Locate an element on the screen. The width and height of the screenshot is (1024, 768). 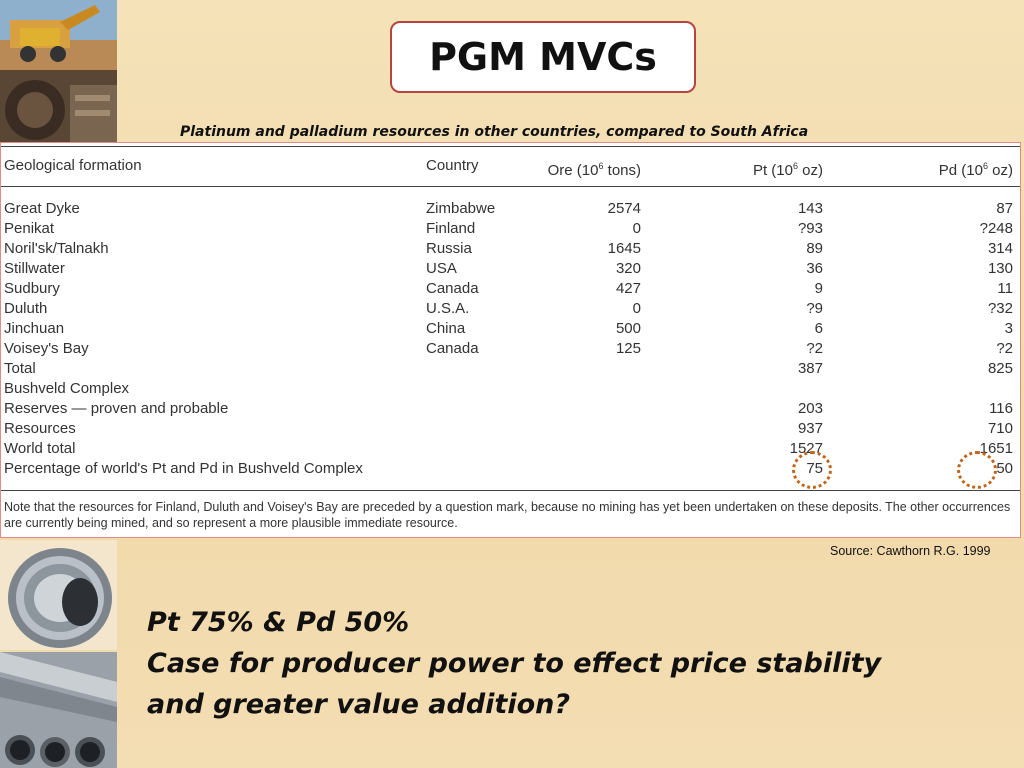
cell-formation: Duluth is located at coordinates (26, 308).